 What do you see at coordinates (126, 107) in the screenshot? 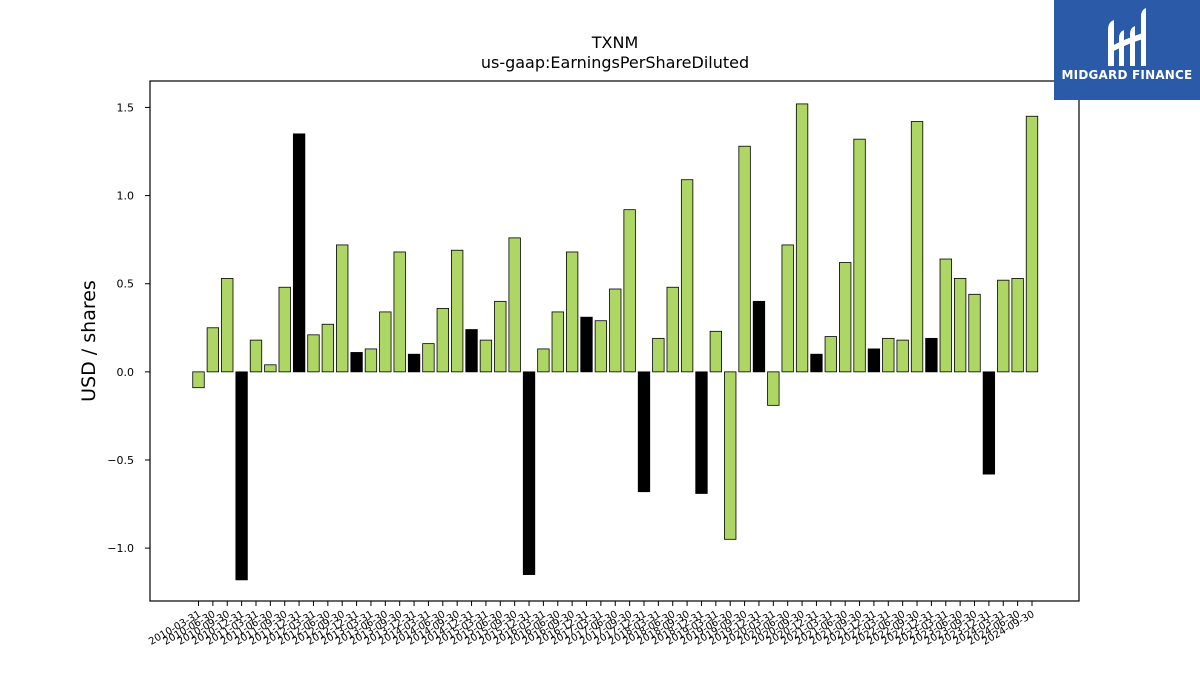
I see `y-tick-label: 1.5` at bounding box center [126, 107].